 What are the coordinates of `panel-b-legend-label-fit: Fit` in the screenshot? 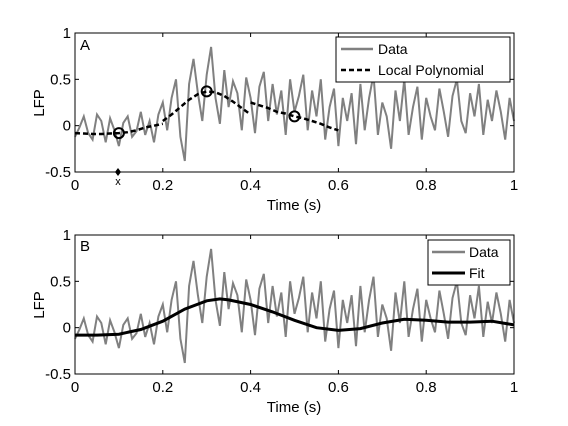 It's located at (477, 273).